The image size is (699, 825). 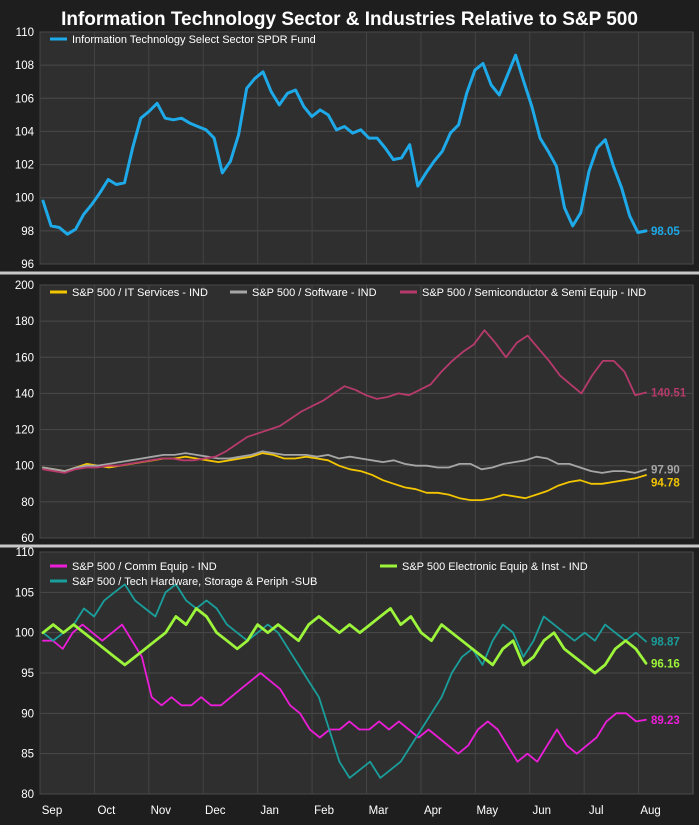 I want to click on legend-label-3-3: S&P 500 Electronic Equip & Inst - IND, so click(x=495, y=567).